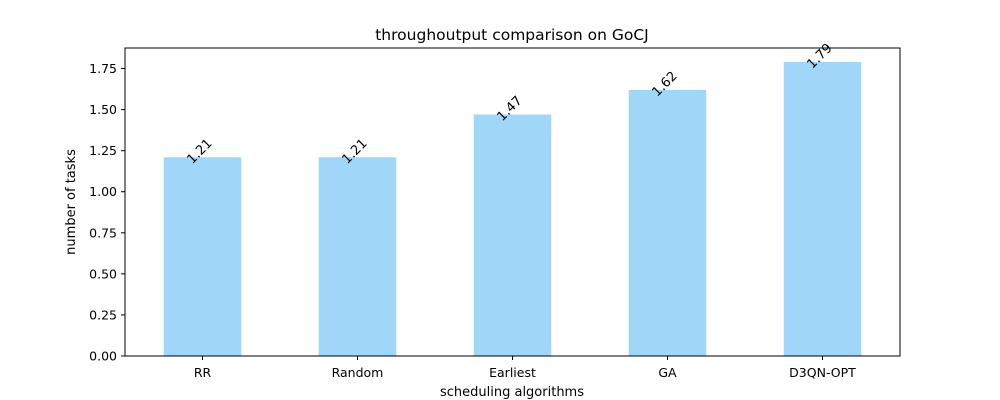  I want to click on y-axis-label: number of tasks, so click(71, 202).